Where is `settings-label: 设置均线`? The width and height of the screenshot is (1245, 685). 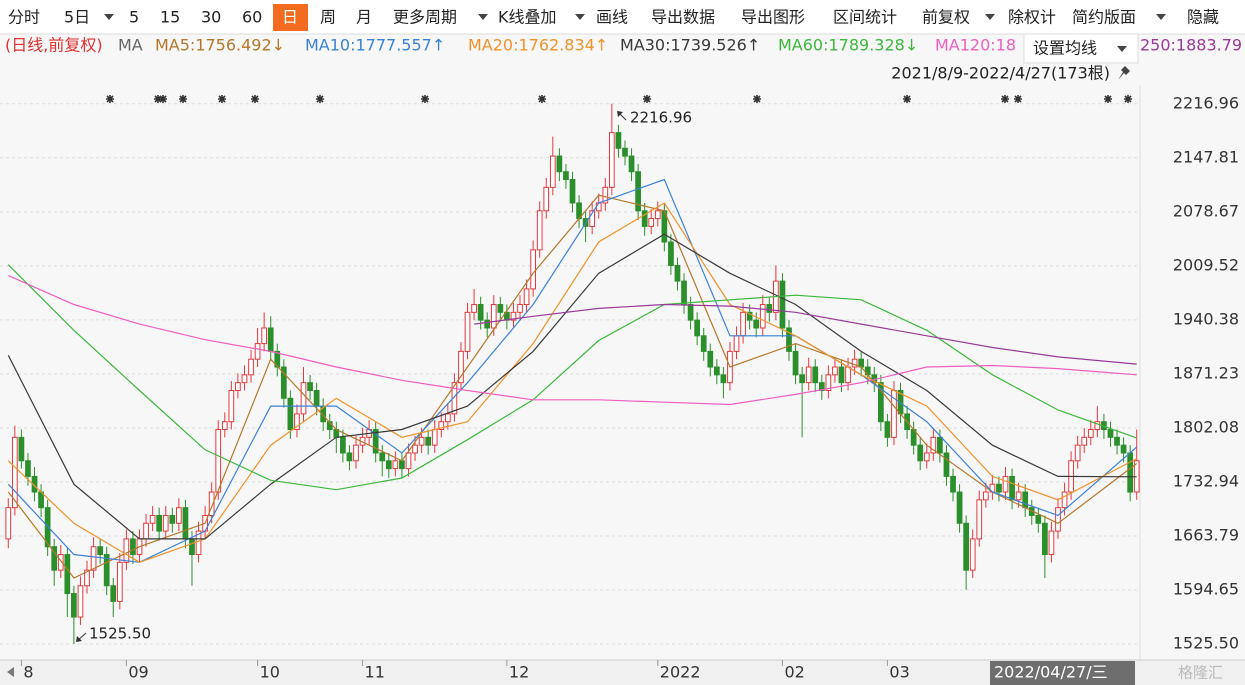
settings-label: 设置均线 is located at coordinates (1065, 48).